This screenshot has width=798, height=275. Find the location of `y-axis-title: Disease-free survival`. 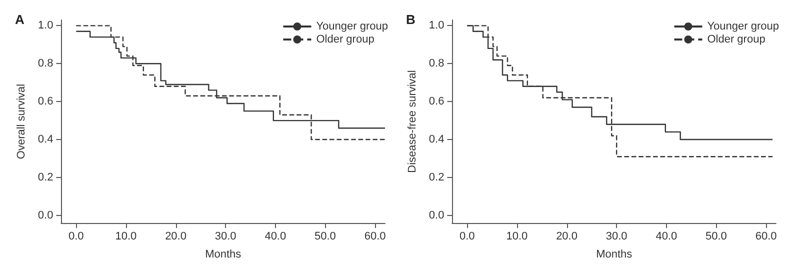

y-axis-title: Disease-free survival is located at coordinates (412, 121).